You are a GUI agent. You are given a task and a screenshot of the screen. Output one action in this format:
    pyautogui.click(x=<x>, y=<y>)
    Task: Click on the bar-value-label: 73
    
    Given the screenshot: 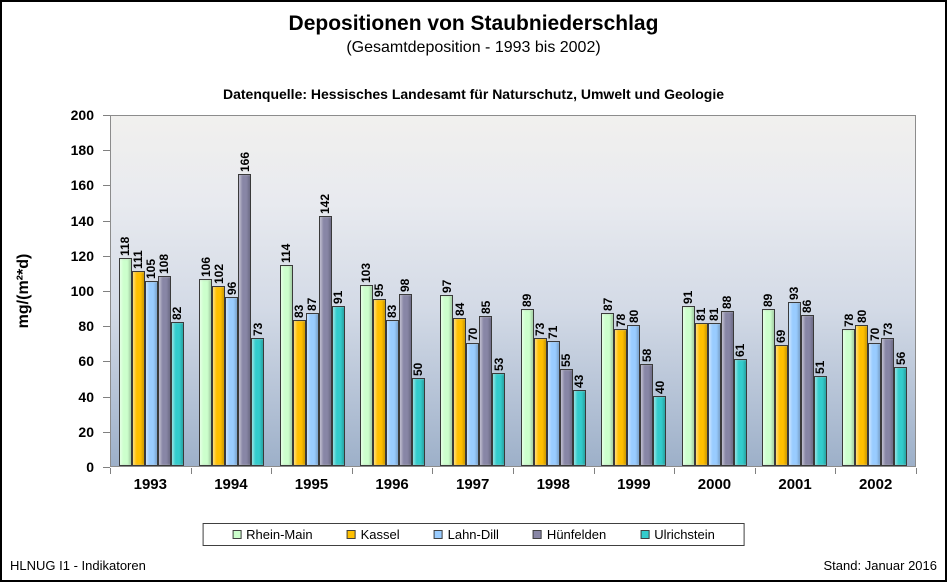 What is the action you would take?
    pyautogui.click(x=257, y=329)
    